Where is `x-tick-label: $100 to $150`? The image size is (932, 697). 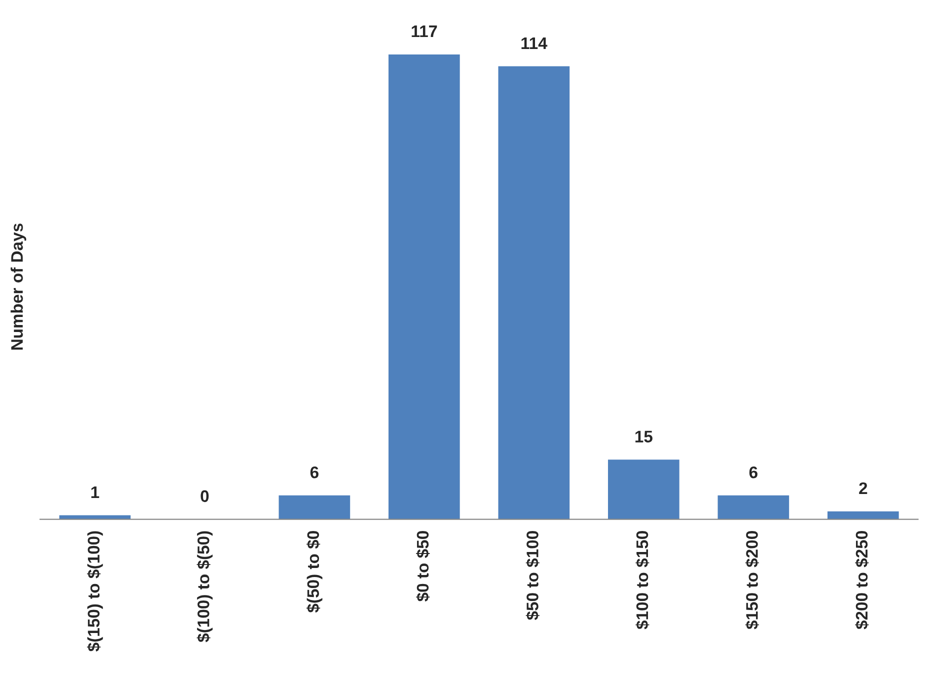
x-tick-label: $100 to $150 is located at coordinates (643, 580).